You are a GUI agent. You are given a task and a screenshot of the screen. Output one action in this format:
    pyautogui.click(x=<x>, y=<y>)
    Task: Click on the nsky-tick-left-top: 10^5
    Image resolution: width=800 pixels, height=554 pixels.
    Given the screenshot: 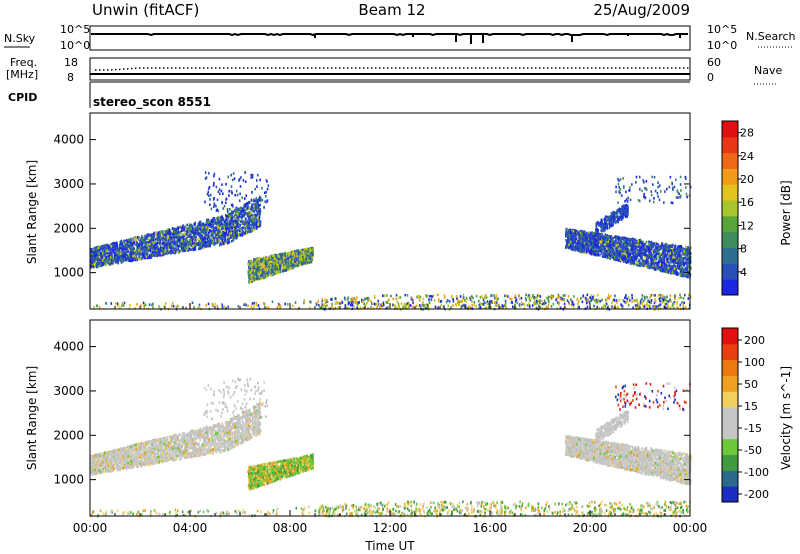 What is the action you would take?
    pyautogui.click(x=75, y=29)
    